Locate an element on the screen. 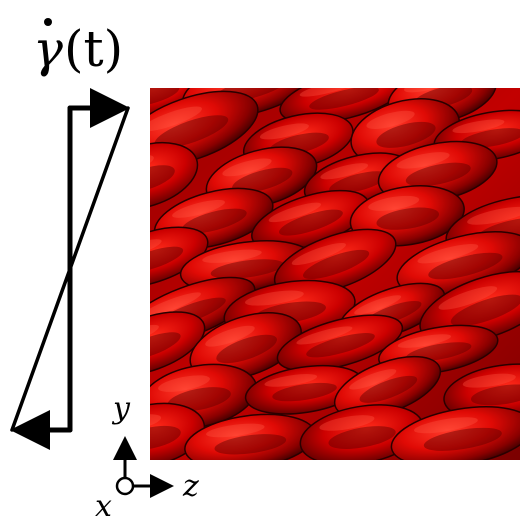  time-derivative-dot is located at coordinates (48, 22).